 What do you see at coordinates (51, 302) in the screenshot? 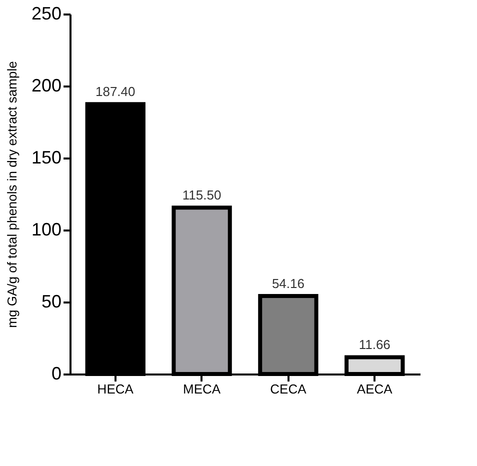
I see `y-tick-label: 50` at bounding box center [51, 302].